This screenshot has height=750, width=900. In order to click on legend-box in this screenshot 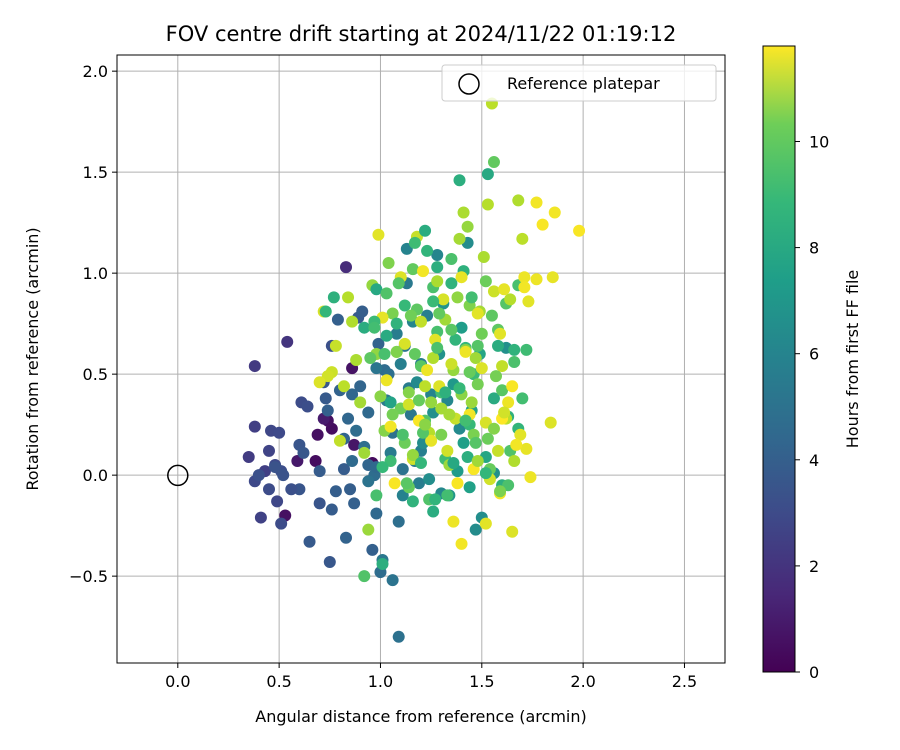, I will do `click(579, 83)`.